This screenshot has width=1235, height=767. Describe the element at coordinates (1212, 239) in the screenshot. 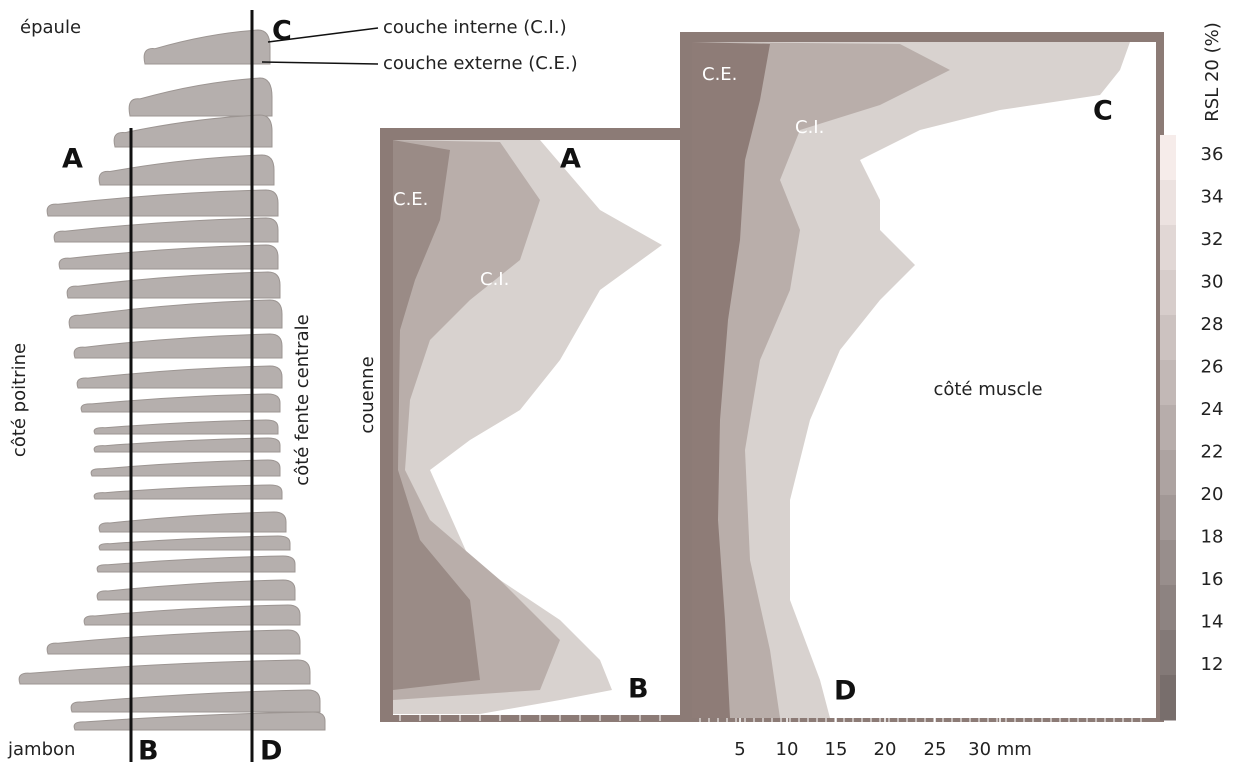

I see `colorbar-label: 32` at that location.